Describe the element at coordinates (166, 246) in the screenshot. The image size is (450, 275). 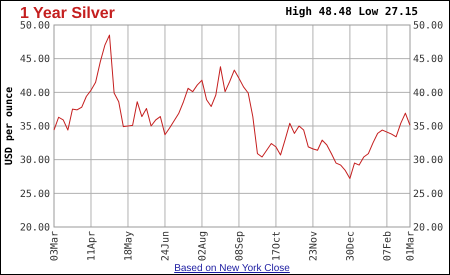
I see `x-tick-label: 24Jun` at that location.